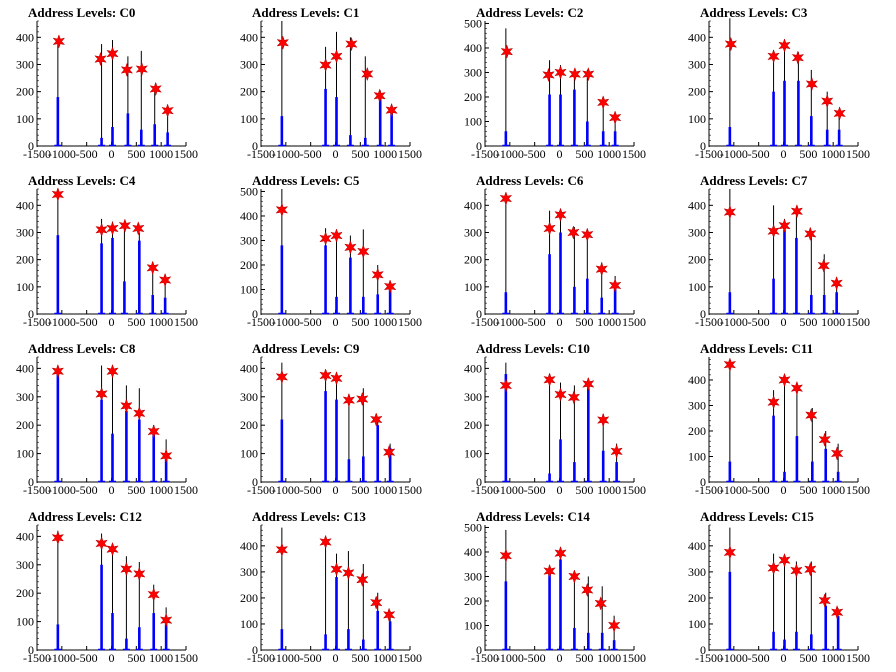  Describe the element at coordinates (754, 12) in the screenshot. I see `panel-title: Address Levels: C3` at that location.